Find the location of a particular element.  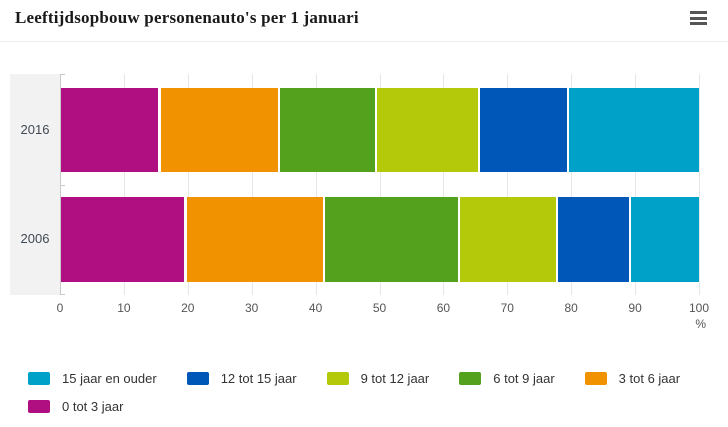

x-tick-label-80: 80 is located at coordinates (571, 308).